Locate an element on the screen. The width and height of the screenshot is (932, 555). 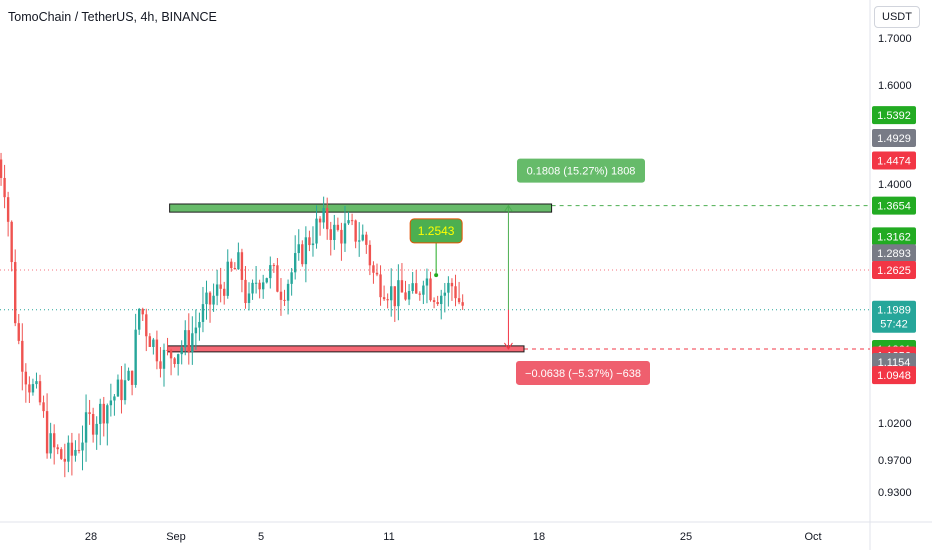
price-tag-label: 1.1154 is located at coordinates (894, 363).